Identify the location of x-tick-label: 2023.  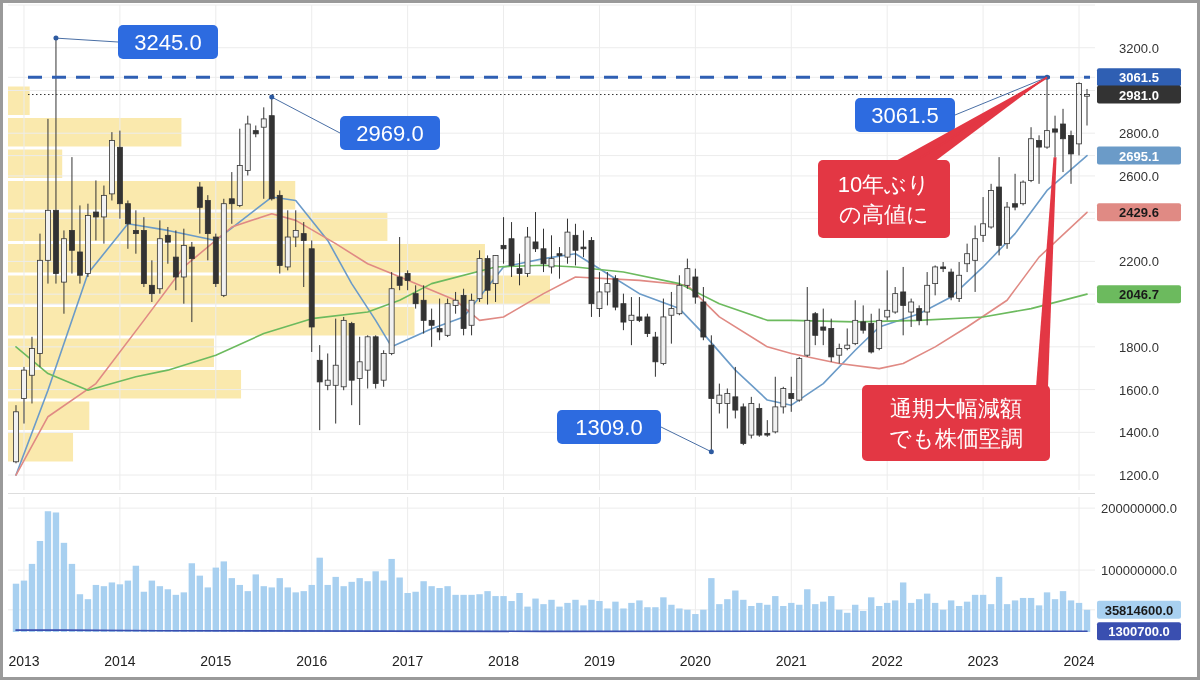
(983, 661).